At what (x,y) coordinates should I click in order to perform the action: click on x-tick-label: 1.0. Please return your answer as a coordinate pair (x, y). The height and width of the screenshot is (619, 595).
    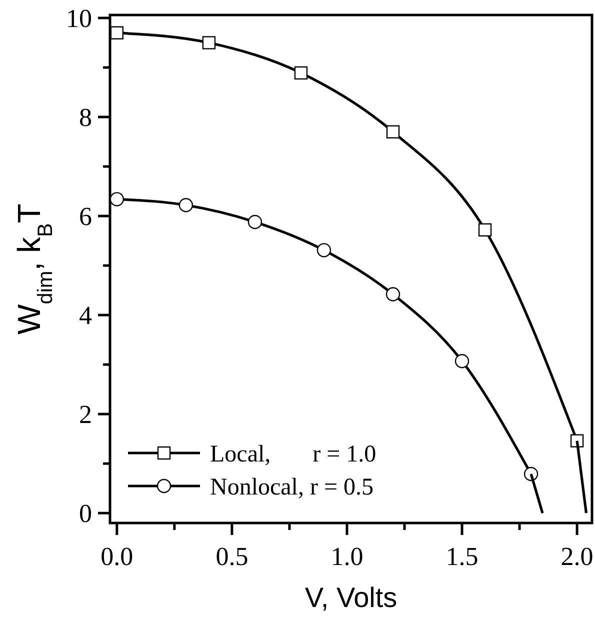
    Looking at the image, I should click on (347, 556).